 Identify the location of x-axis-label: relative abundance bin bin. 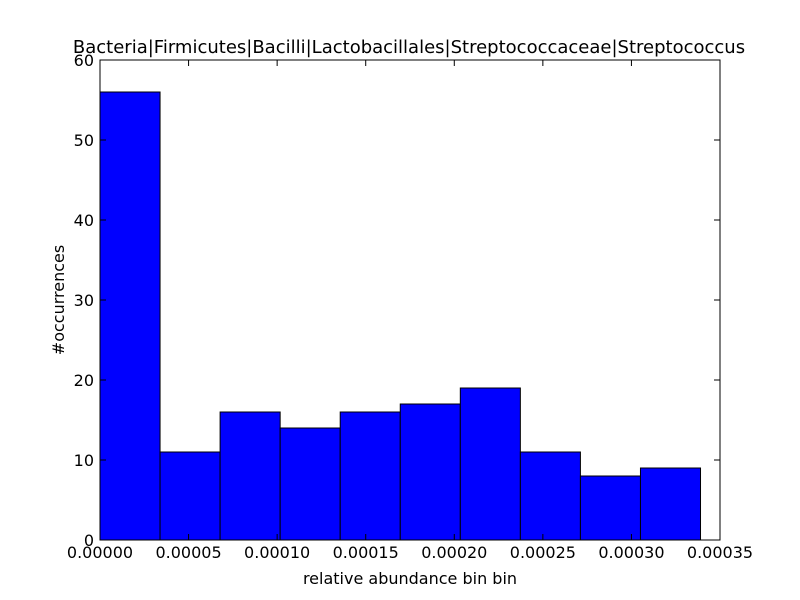
(410, 578).